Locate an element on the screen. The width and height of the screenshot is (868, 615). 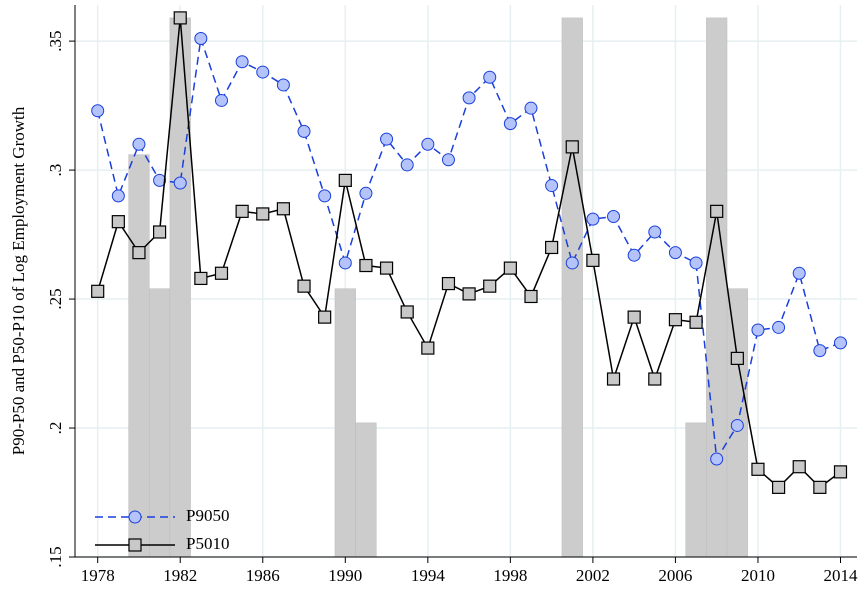
legend-label: P5010 is located at coordinates (207, 543).